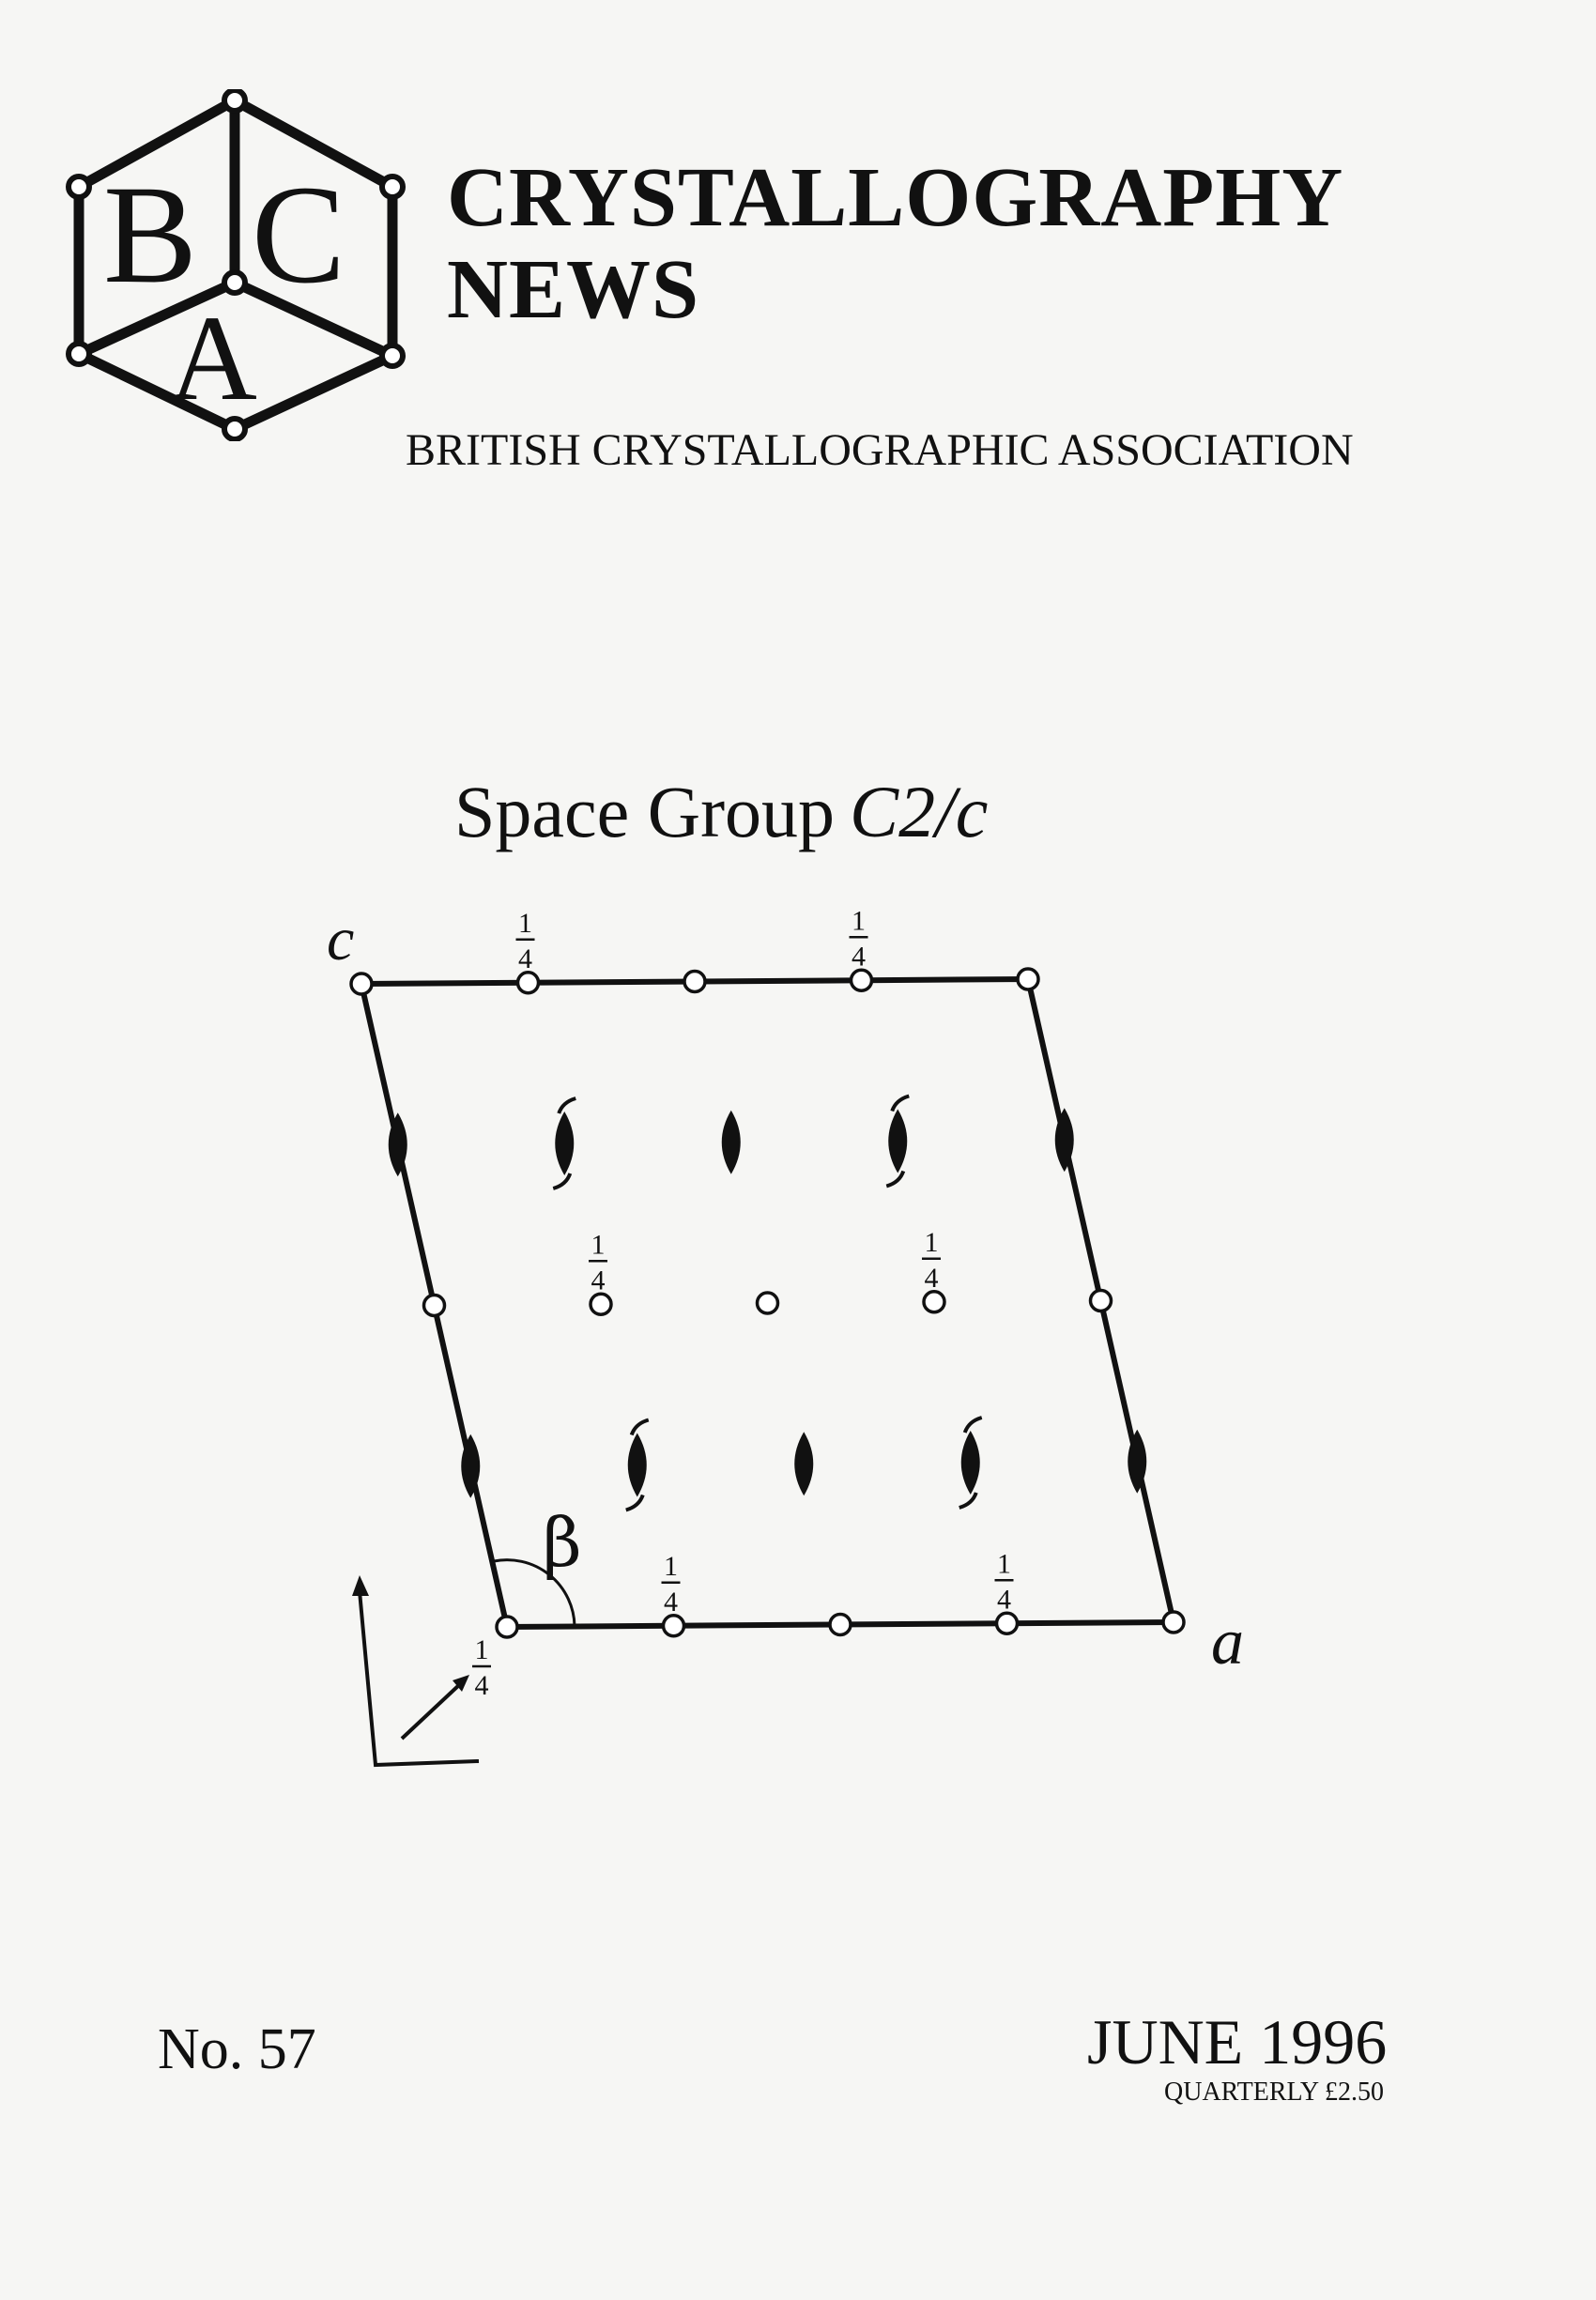 The image size is (1596, 2300). I want to click on title-line-crystallography: CRYSTALLOGRAPHY, so click(896, 198).